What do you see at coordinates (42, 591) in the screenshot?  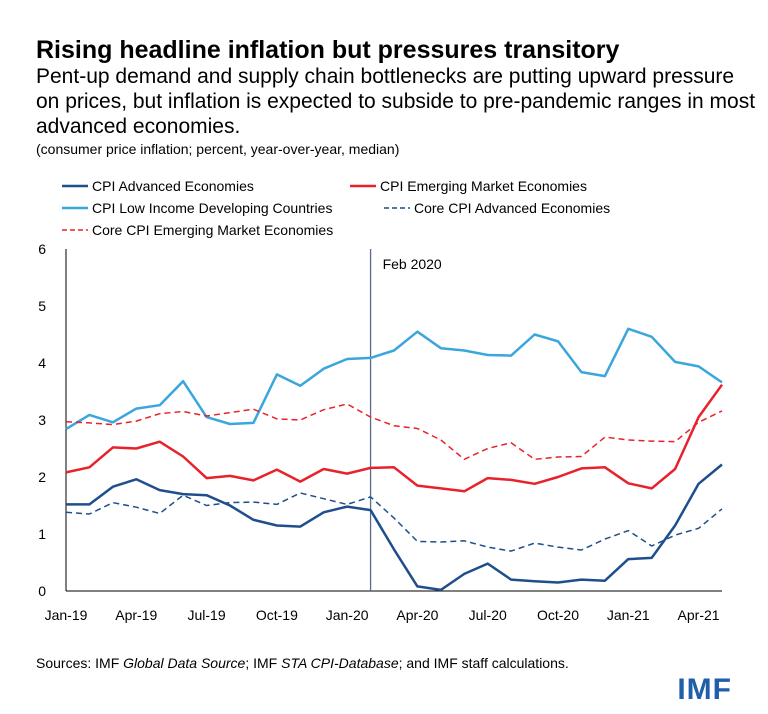 I see `y-tick-label: 0` at bounding box center [42, 591].